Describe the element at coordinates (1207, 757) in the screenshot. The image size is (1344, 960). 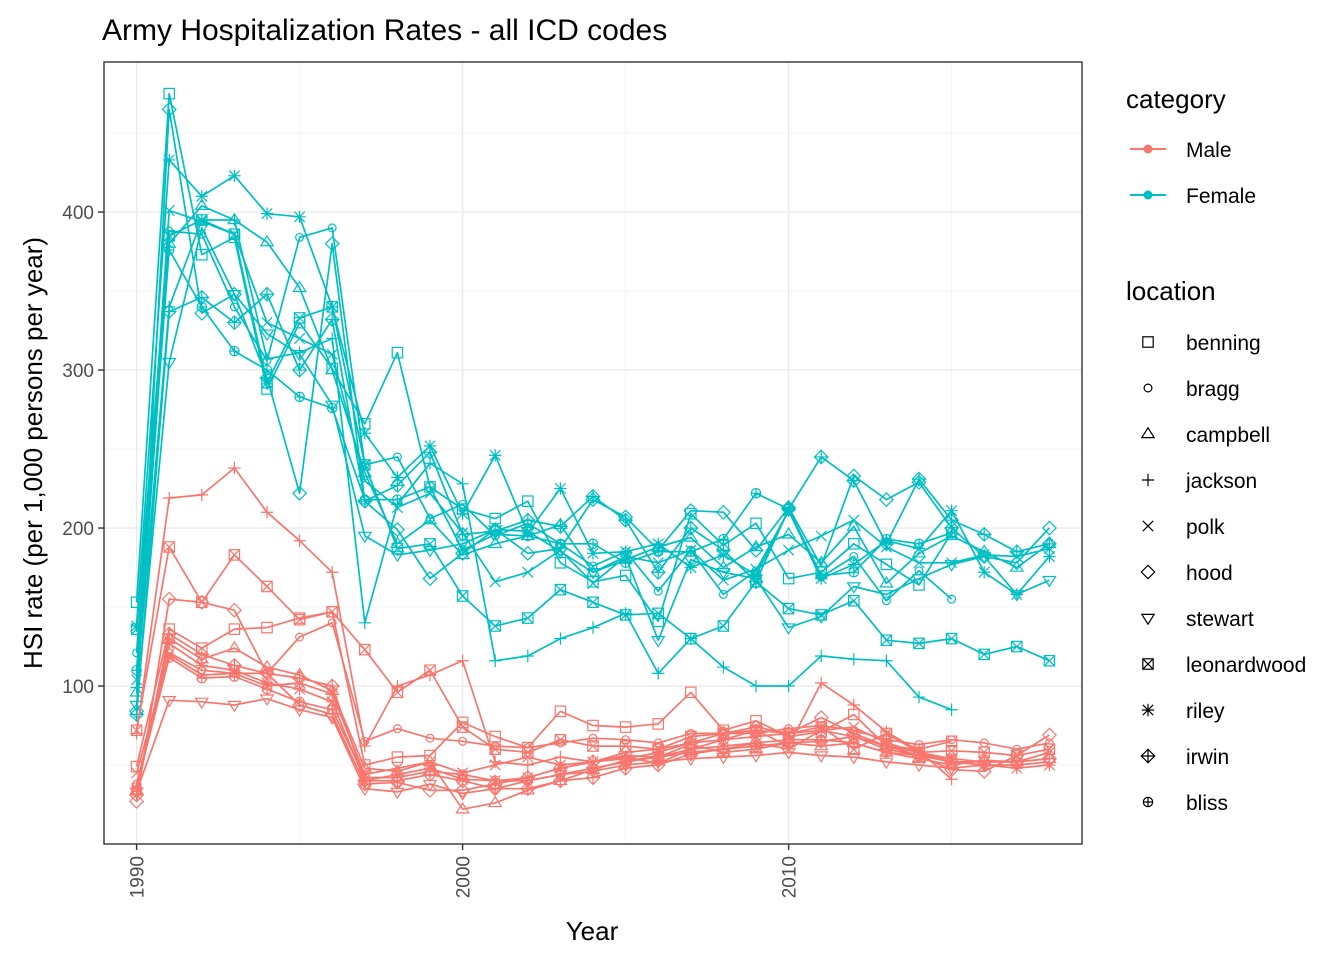
I see `legend-label: irwin` at that location.